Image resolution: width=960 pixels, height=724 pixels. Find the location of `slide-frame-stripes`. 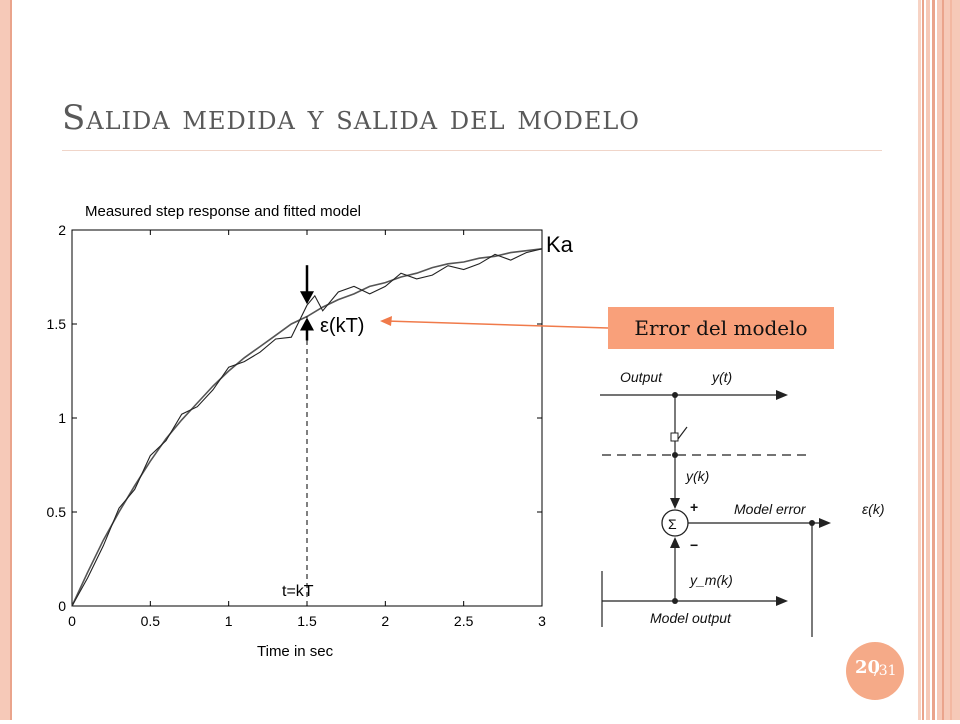

slide-frame-stripes is located at coordinates (939, 360).